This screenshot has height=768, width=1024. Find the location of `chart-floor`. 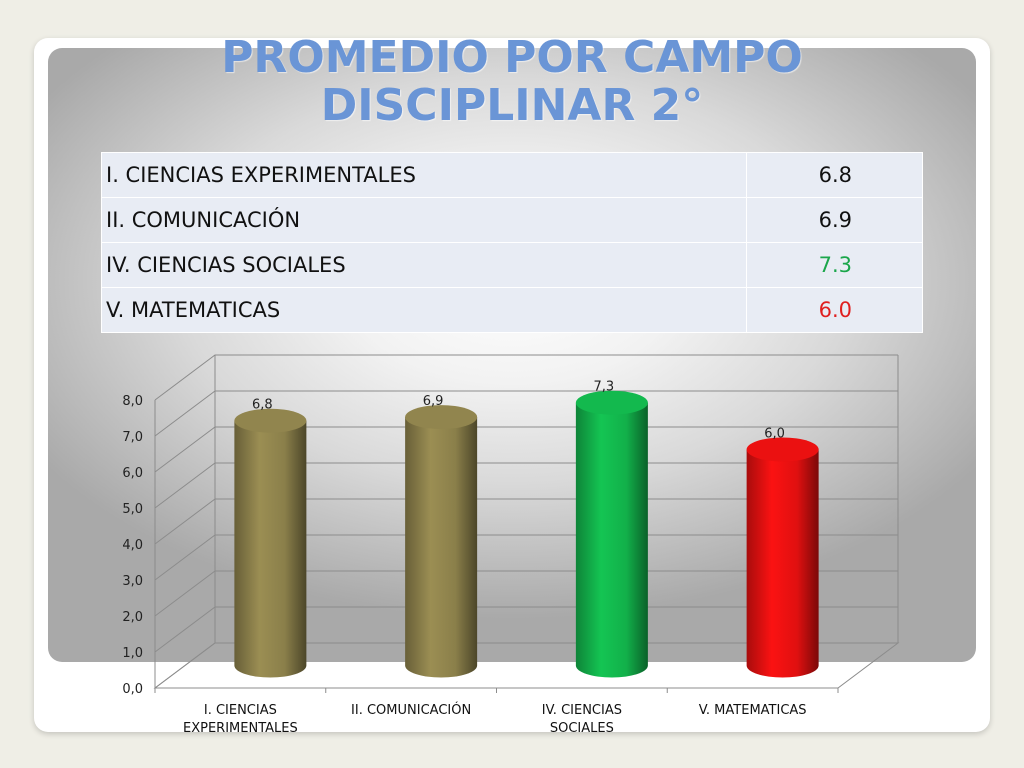

chart-floor is located at coordinates (526, 665).